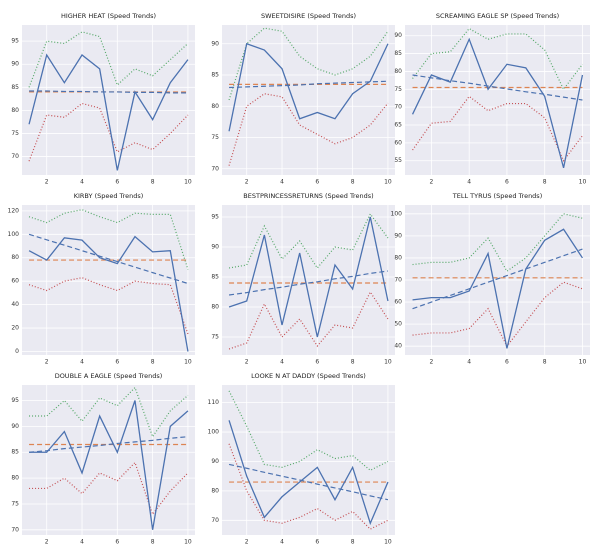  Describe the element at coordinates (308, 196) in the screenshot. I see `panel-title: BESTPRINCESSRETURNS (Speed Trends)` at that location.